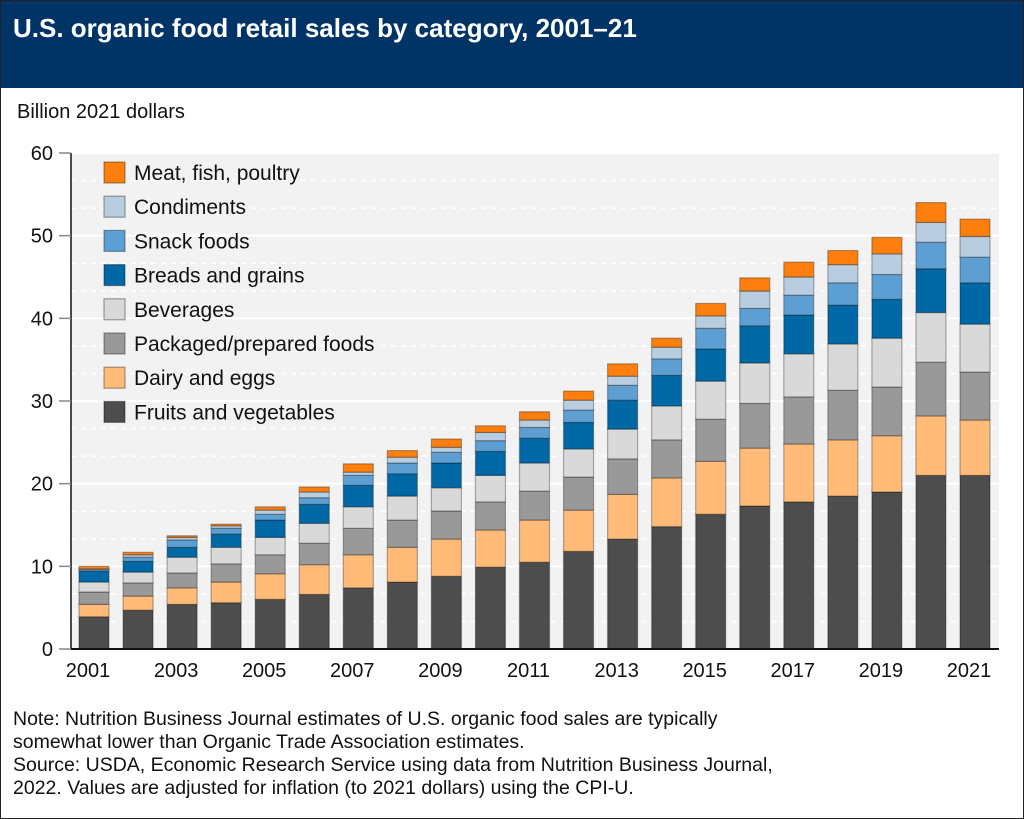  What do you see at coordinates (711, 476) in the screenshot?
I see `bar-stack-2015` at bounding box center [711, 476].